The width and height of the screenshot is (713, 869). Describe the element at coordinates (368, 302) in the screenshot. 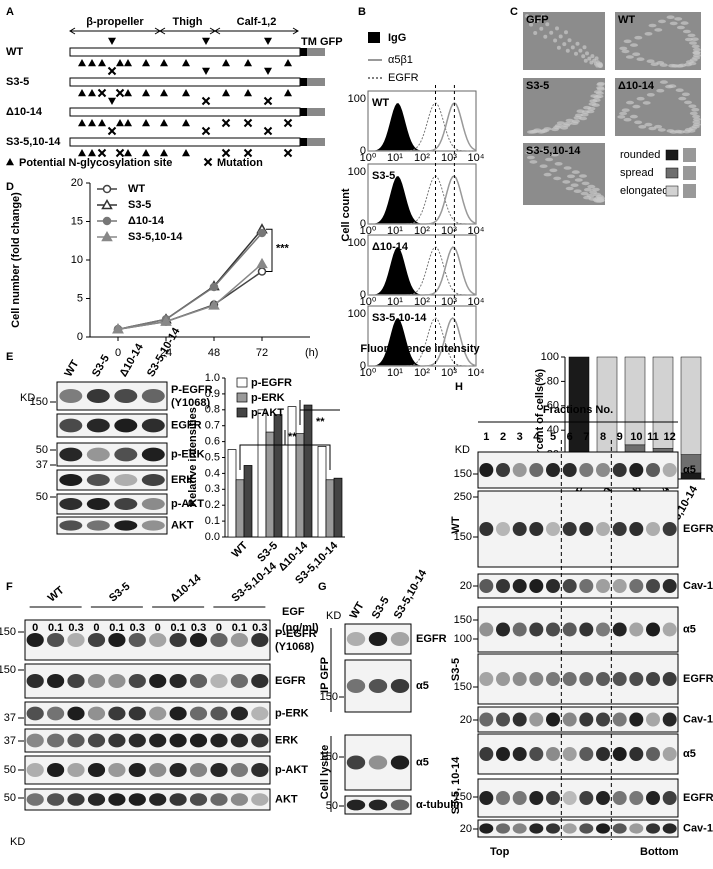

I see `label: 10⁰` at that location.